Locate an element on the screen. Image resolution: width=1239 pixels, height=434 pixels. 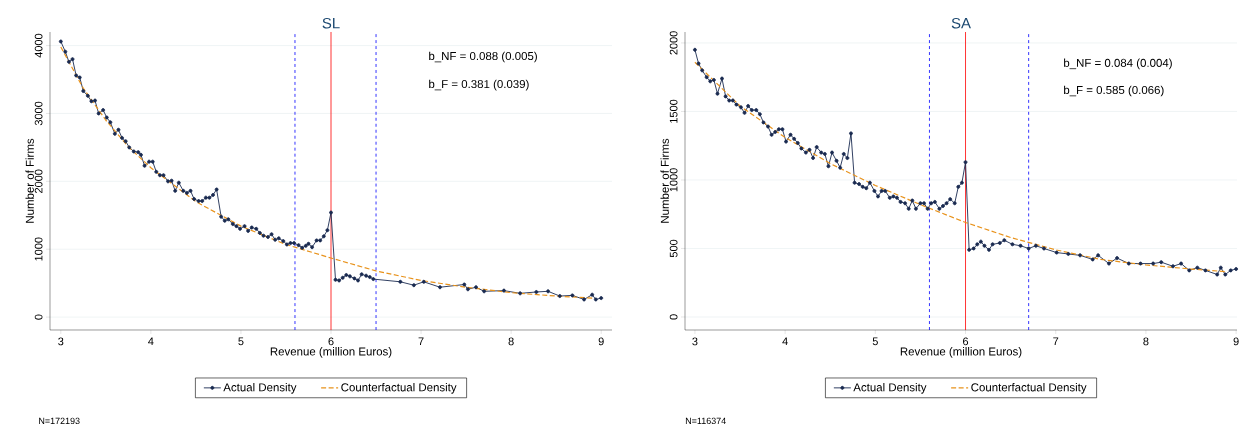
y-tick-label: 4000 is located at coordinates (38, 45).